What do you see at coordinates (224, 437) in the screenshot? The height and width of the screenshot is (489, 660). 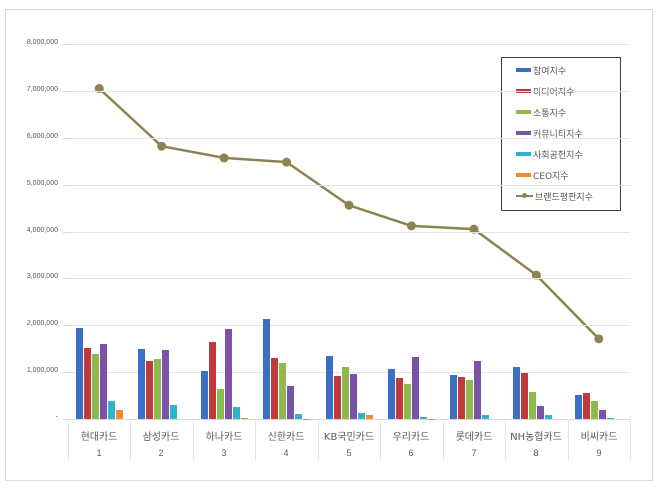 I see `x-axis-category-label: 하나카드` at bounding box center [224, 437].